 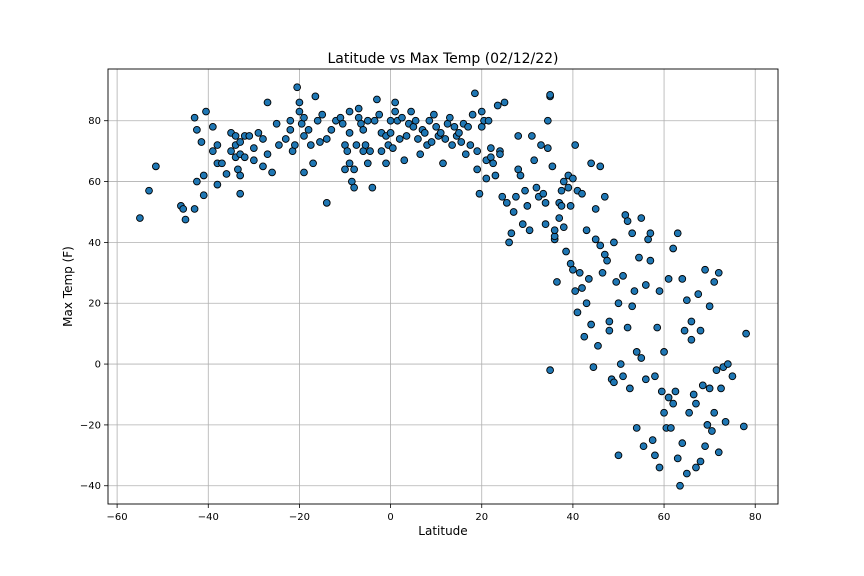 What do you see at coordinates (390, 517) in the screenshot?
I see `x-tick-label: 0` at bounding box center [390, 517].